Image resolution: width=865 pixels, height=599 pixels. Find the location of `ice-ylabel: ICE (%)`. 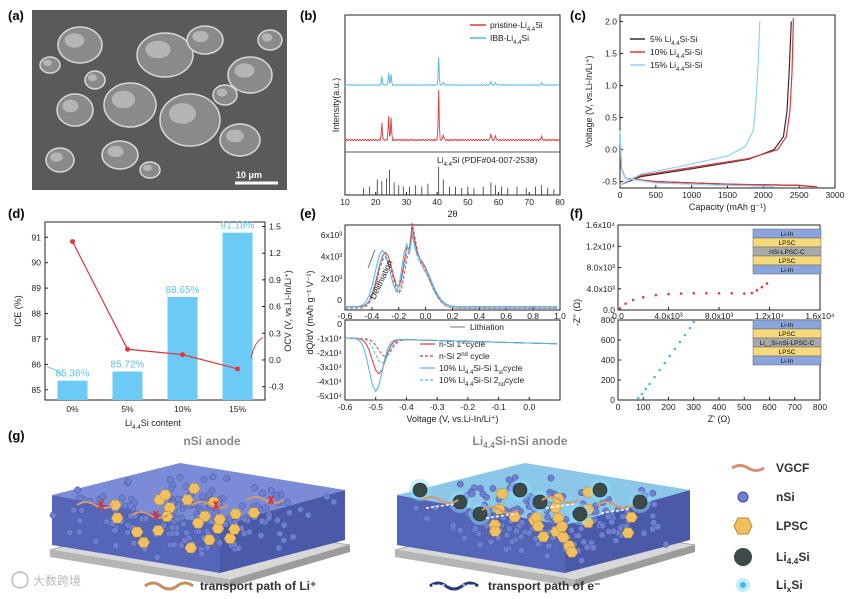

ice-ylabel: ICE (%) is located at coordinates (18, 311).